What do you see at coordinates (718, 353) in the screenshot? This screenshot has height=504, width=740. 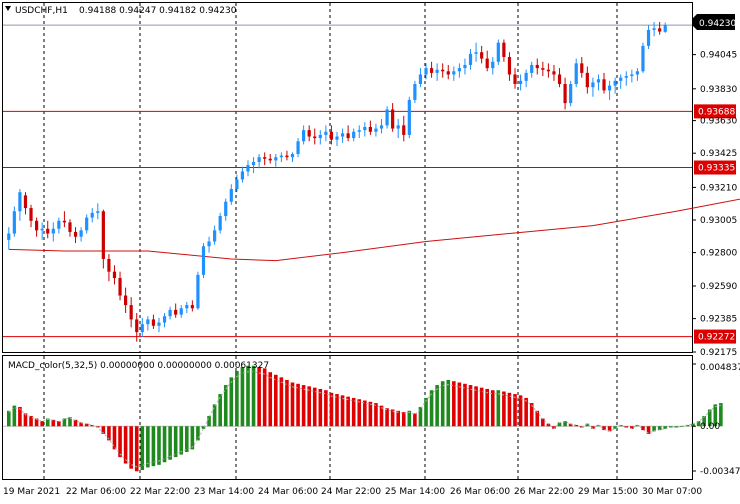 I see `price-axis-label: 0.92175` at bounding box center [718, 353].